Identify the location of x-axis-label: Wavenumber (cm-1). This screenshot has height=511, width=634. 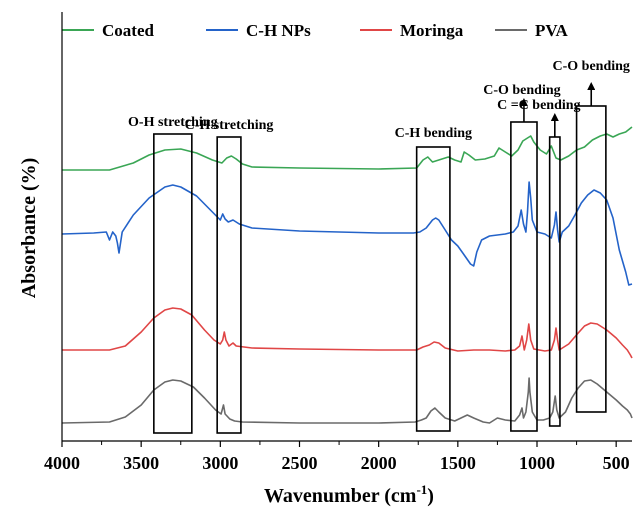
(349, 494).